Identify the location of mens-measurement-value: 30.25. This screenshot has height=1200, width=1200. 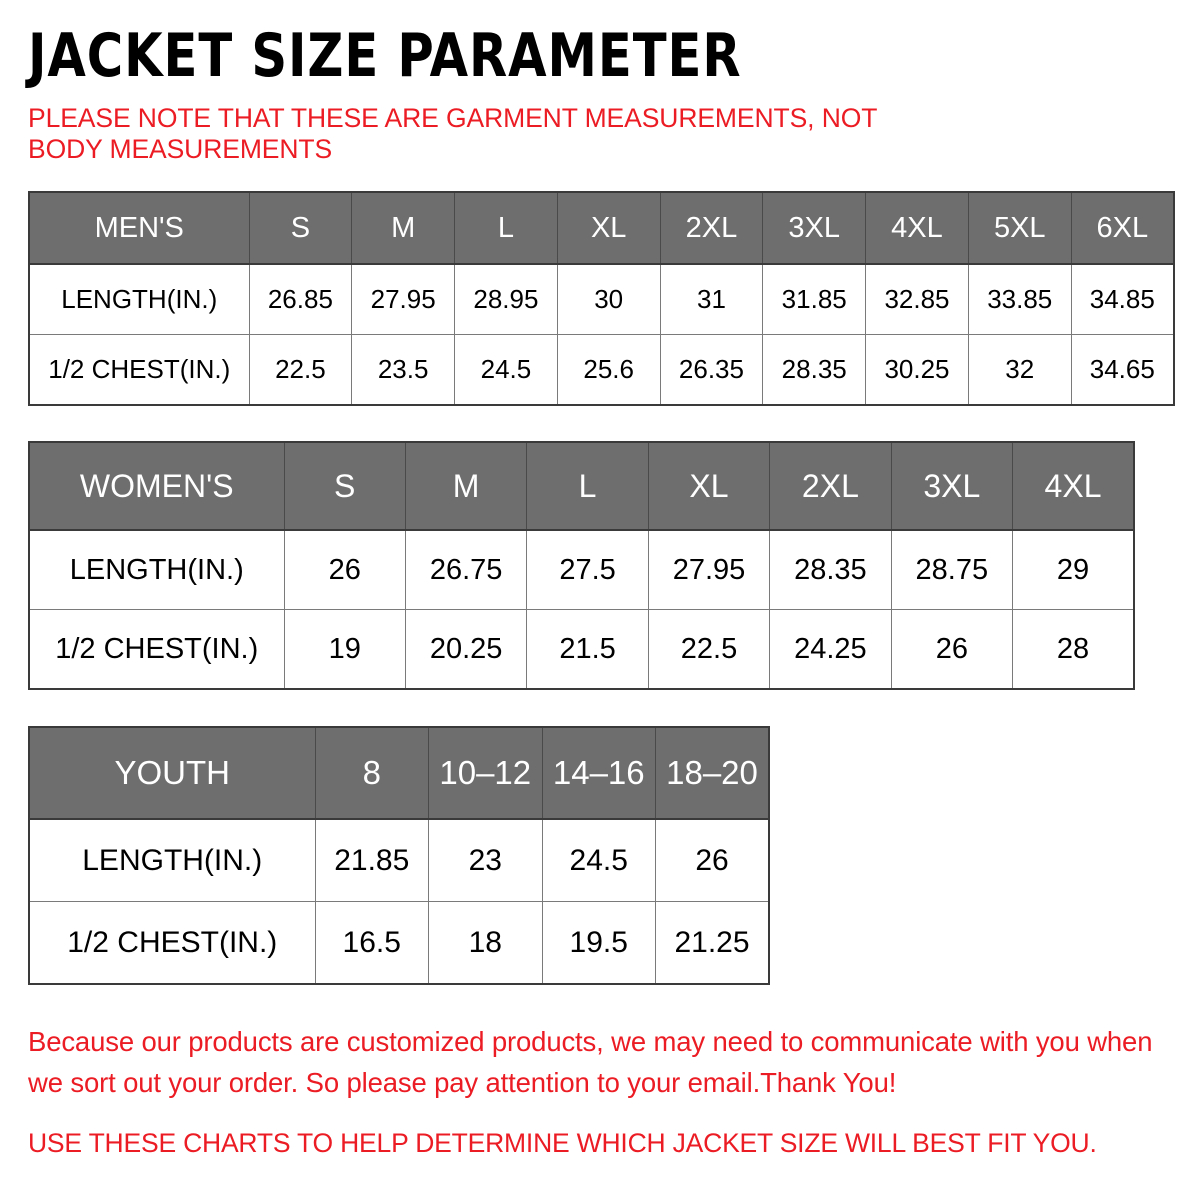
(917, 370).